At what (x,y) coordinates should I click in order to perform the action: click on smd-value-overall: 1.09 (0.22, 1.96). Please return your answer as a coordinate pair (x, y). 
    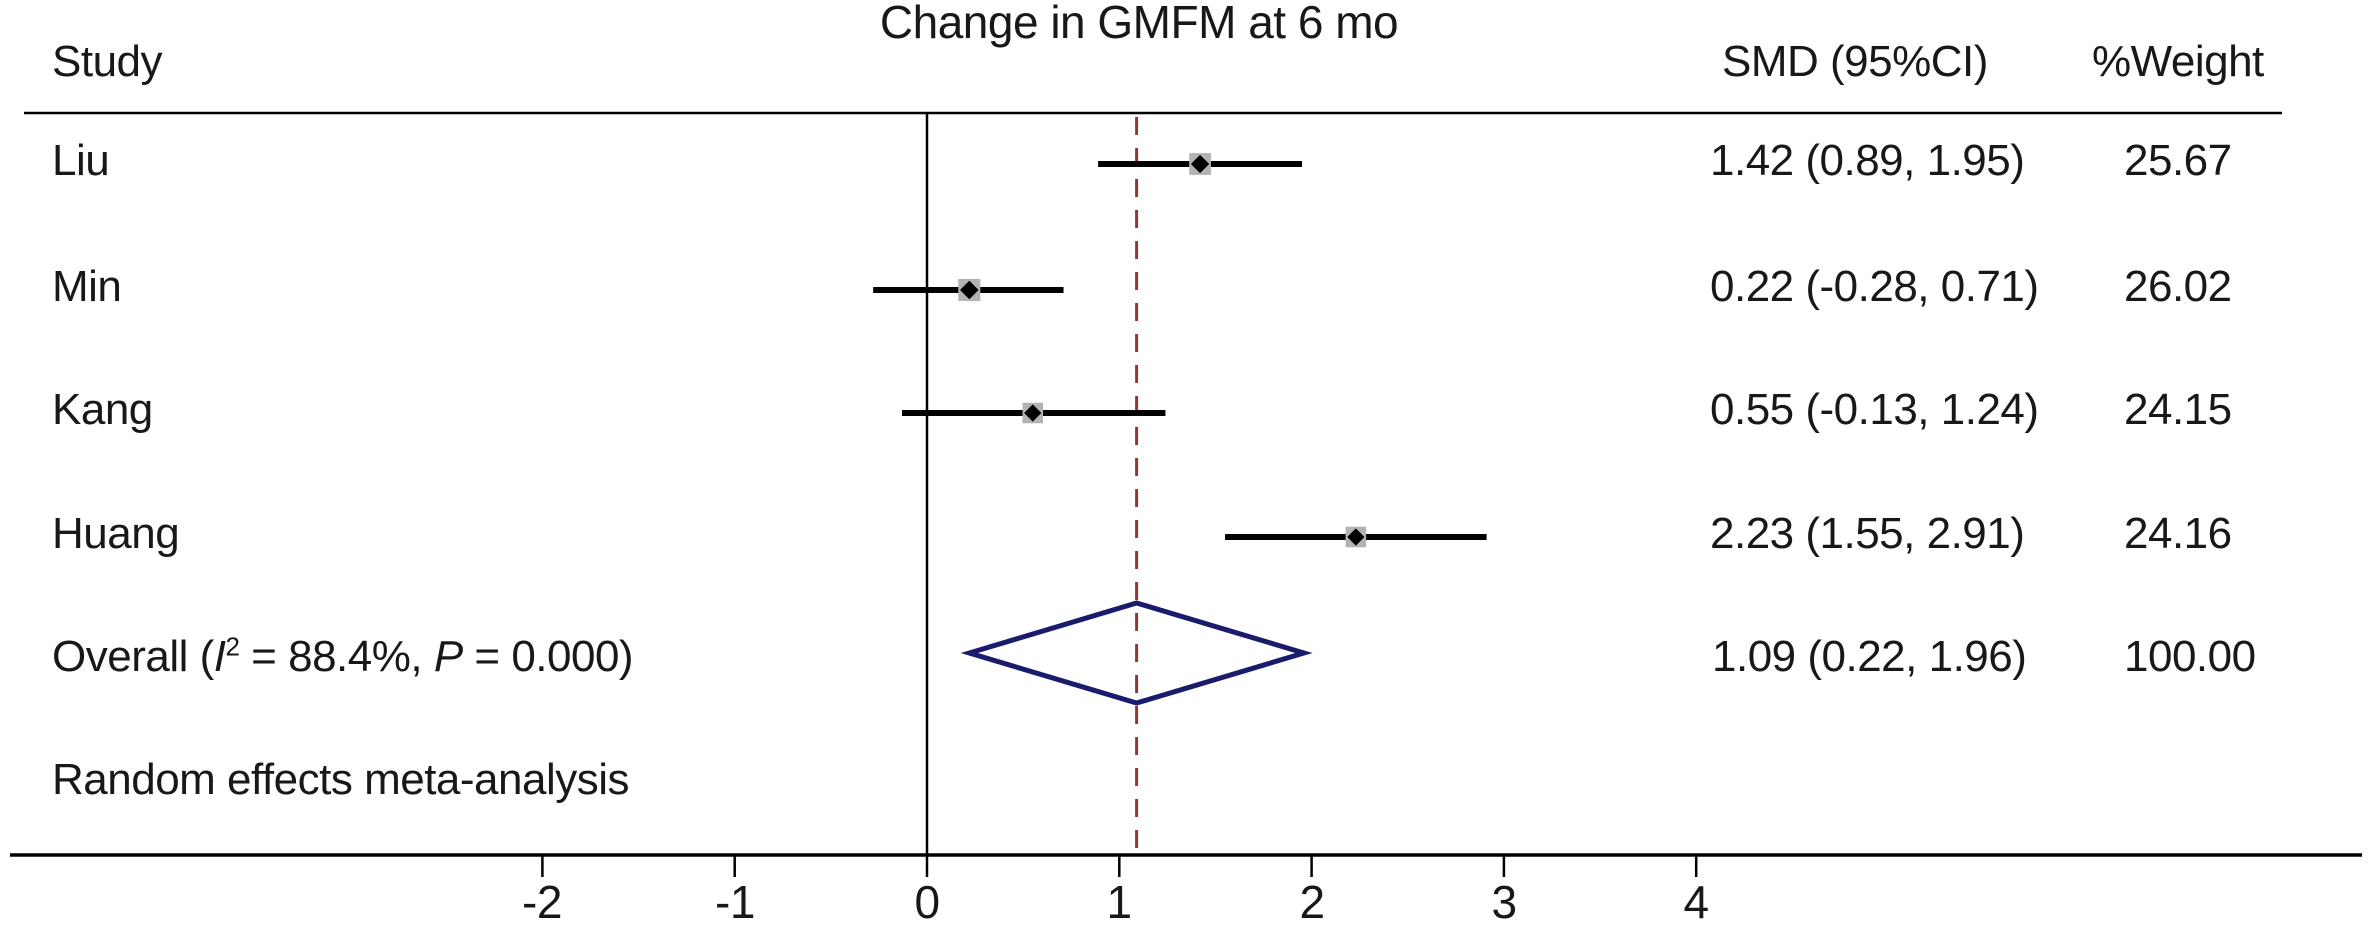
    Looking at the image, I should click on (1869, 656).